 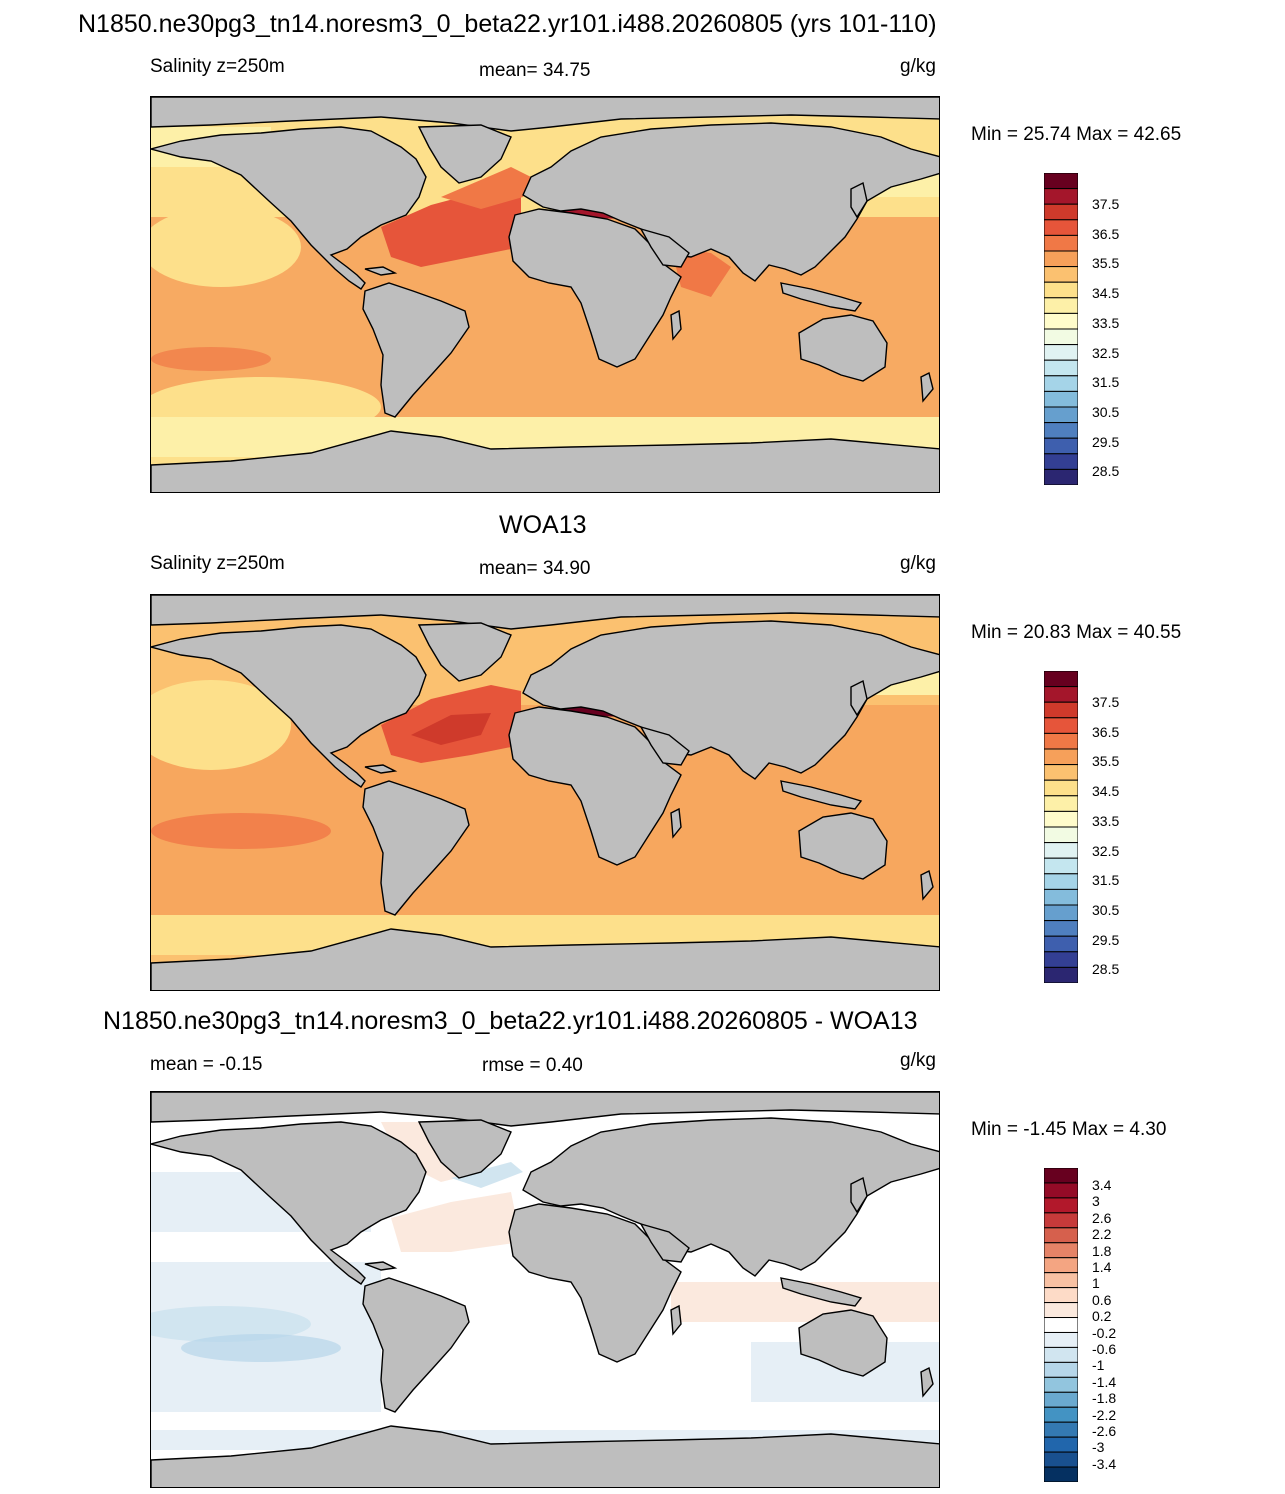 I want to click on panel3-units-label: g/kg, so click(x=918, y=1060).